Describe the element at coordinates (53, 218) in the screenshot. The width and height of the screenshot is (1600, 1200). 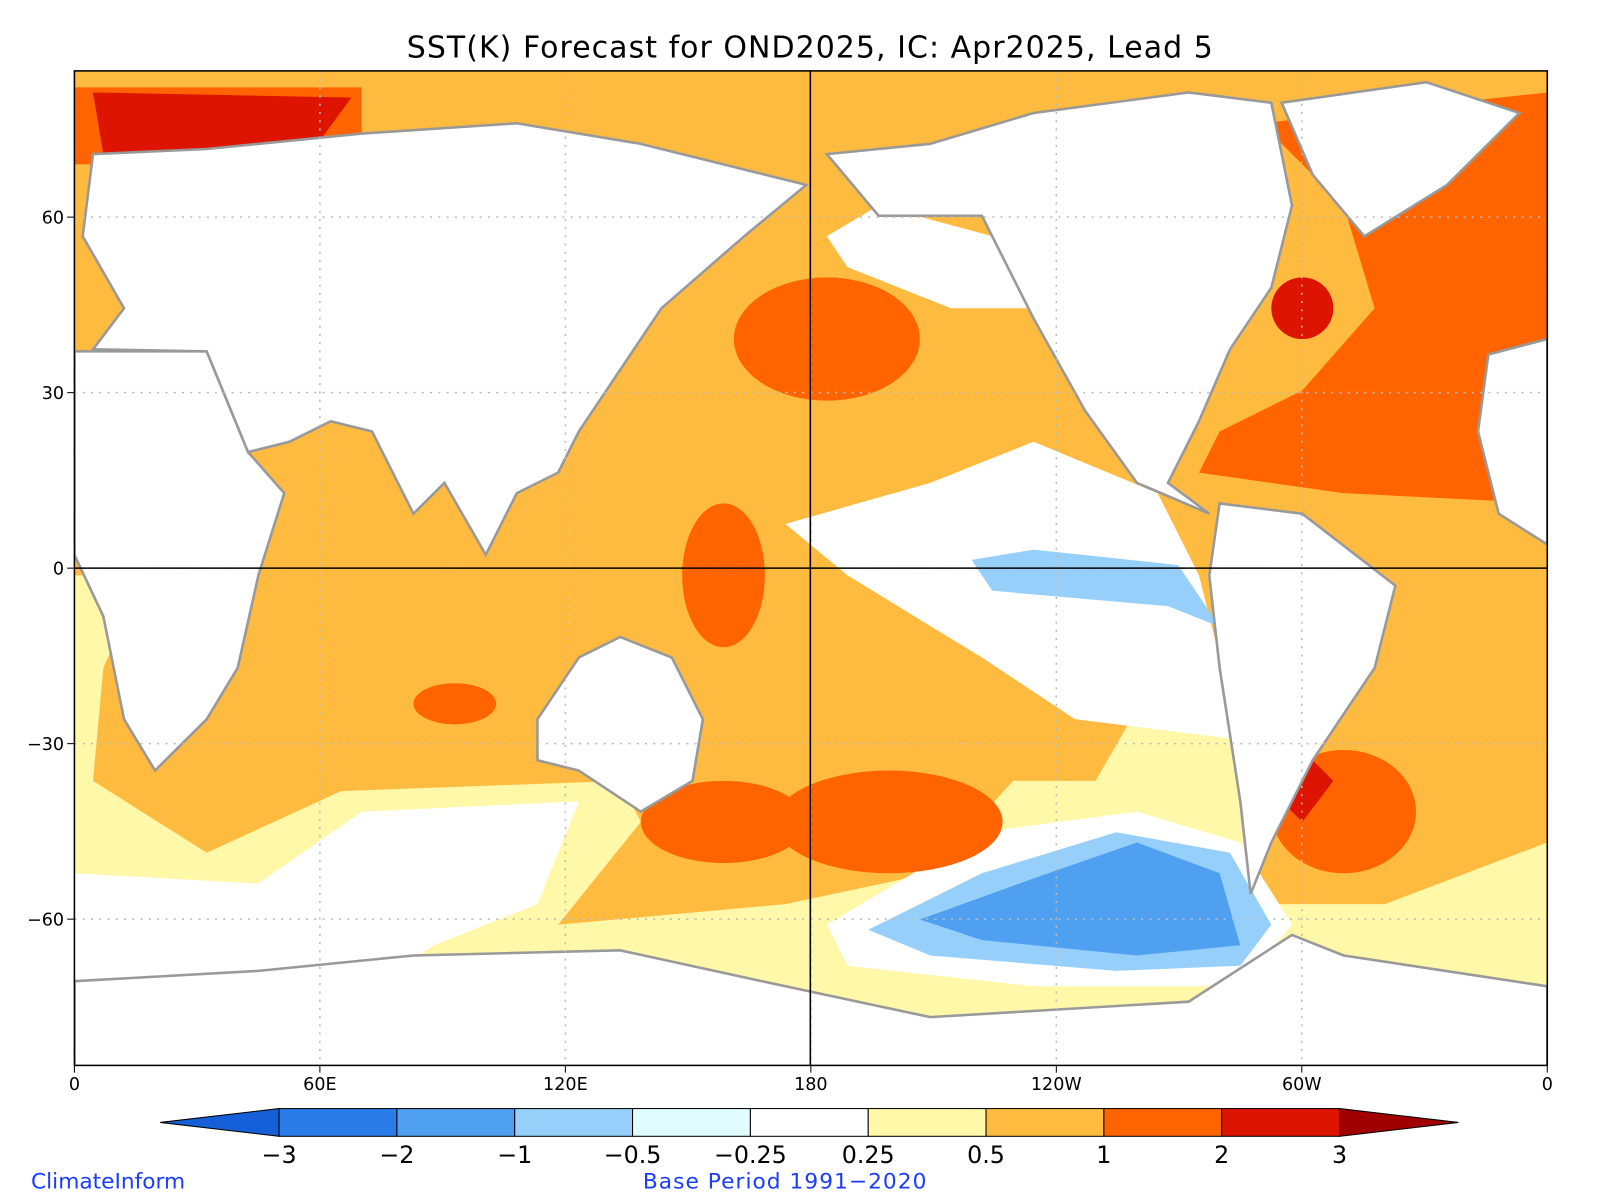
I see `y-tick-label: 60` at that location.